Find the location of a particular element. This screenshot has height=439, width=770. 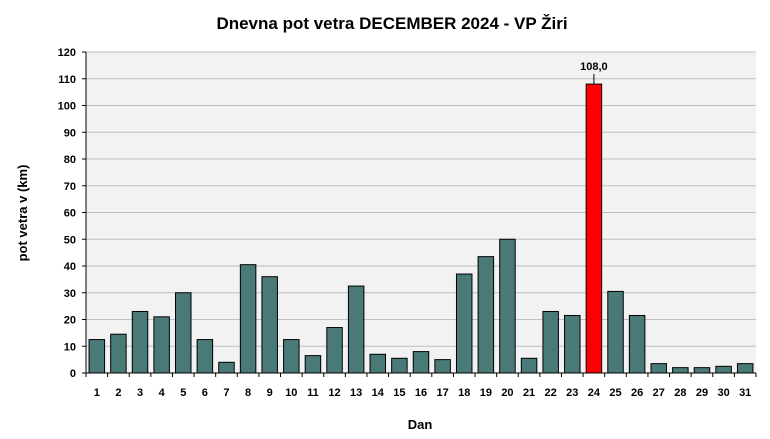

y-tick-label: 40 is located at coordinates (70, 267).